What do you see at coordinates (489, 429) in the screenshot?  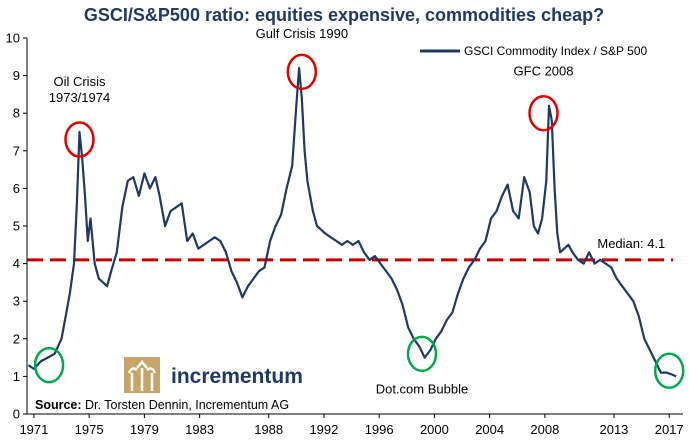 I see `x-tick-label: 2004` at bounding box center [489, 429].